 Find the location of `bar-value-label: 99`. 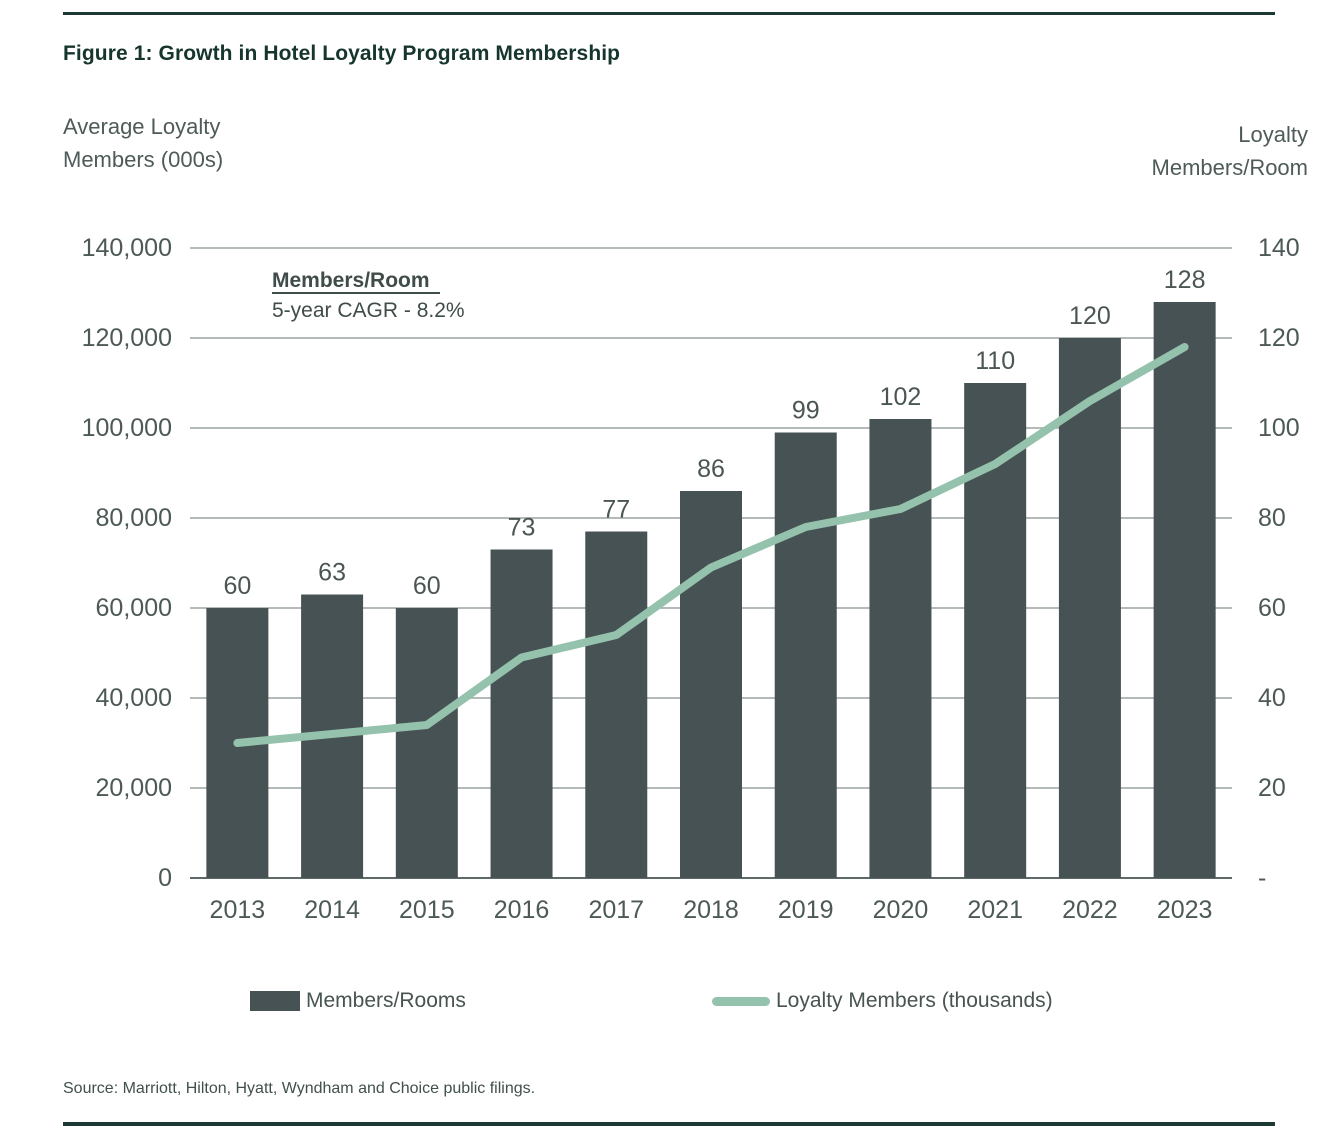

bar-value-label: 99 is located at coordinates (806, 411).